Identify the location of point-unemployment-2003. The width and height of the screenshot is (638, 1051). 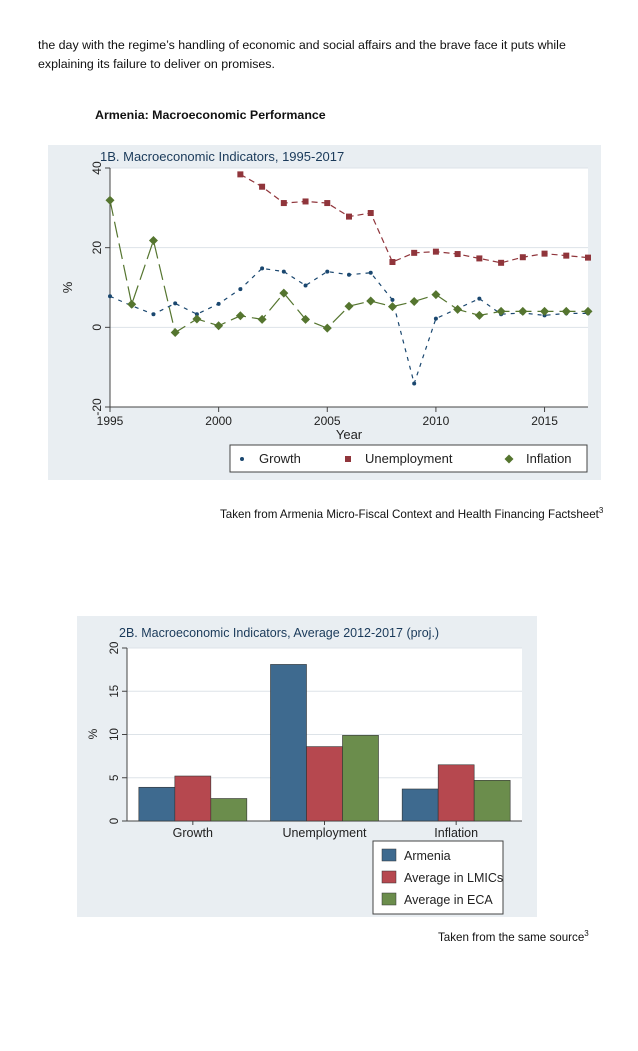
(283, 203).